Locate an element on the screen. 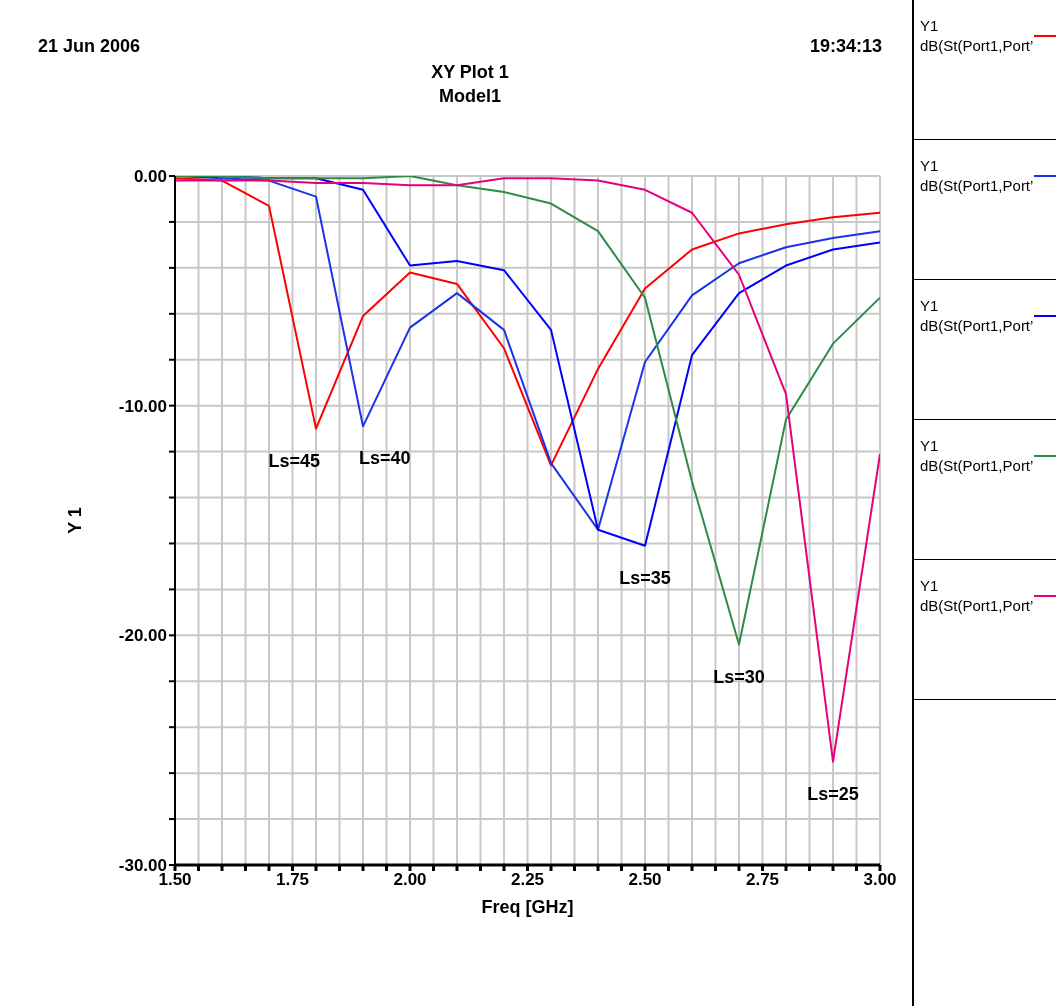 The image size is (1056, 1006). annotation: Ls=45 is located at coordinates (294, 460).